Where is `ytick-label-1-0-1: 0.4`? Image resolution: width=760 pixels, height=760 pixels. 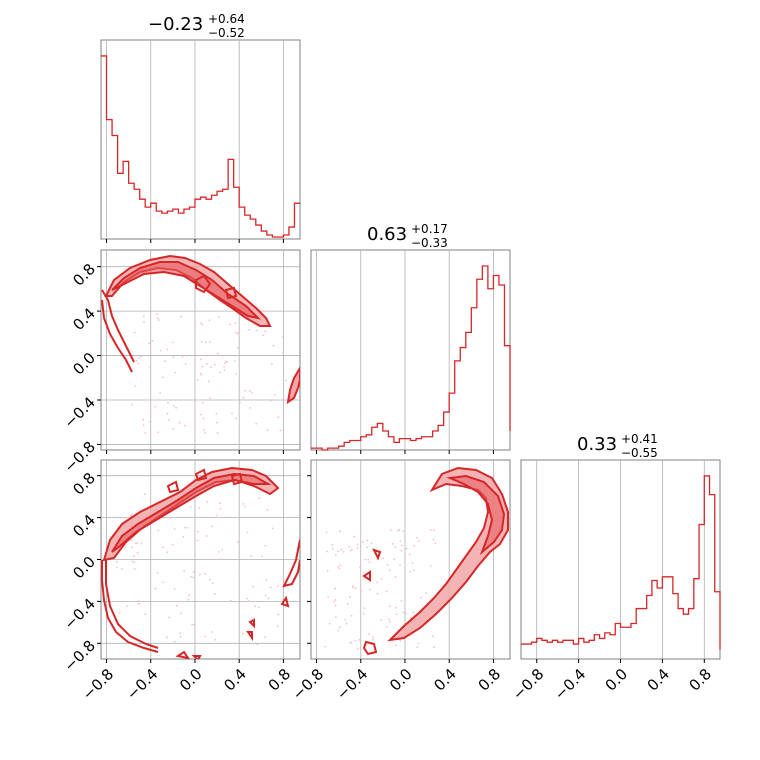 ytick-label-1-0-1: 0.4 is located at coordinates (84, 319).